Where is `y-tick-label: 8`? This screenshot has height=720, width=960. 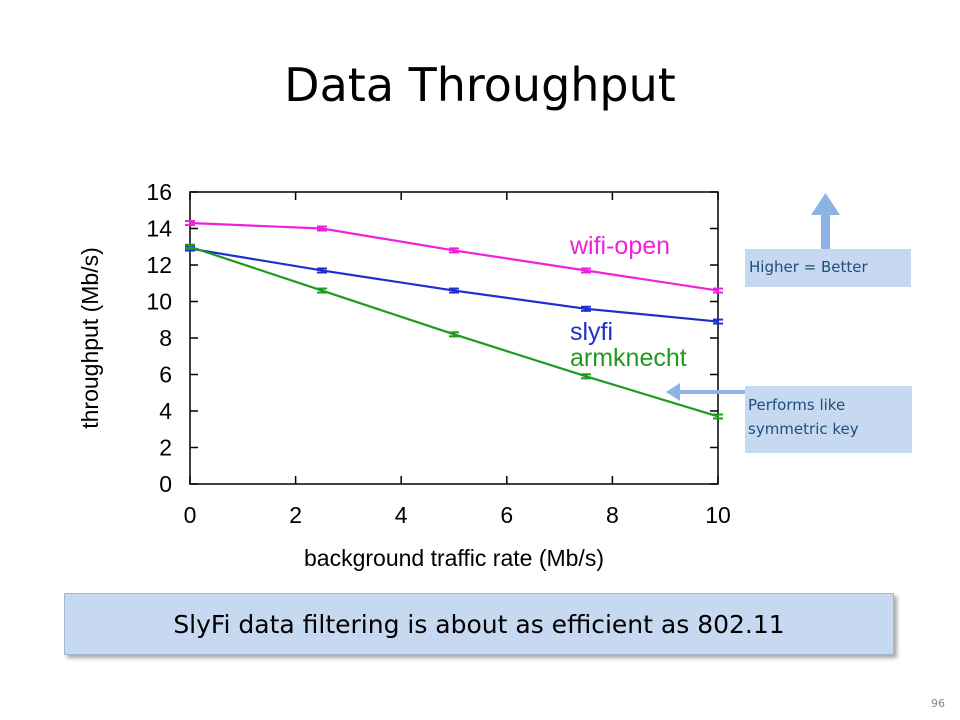 y-tick-label: 8 is located at coordinates (165, 338).